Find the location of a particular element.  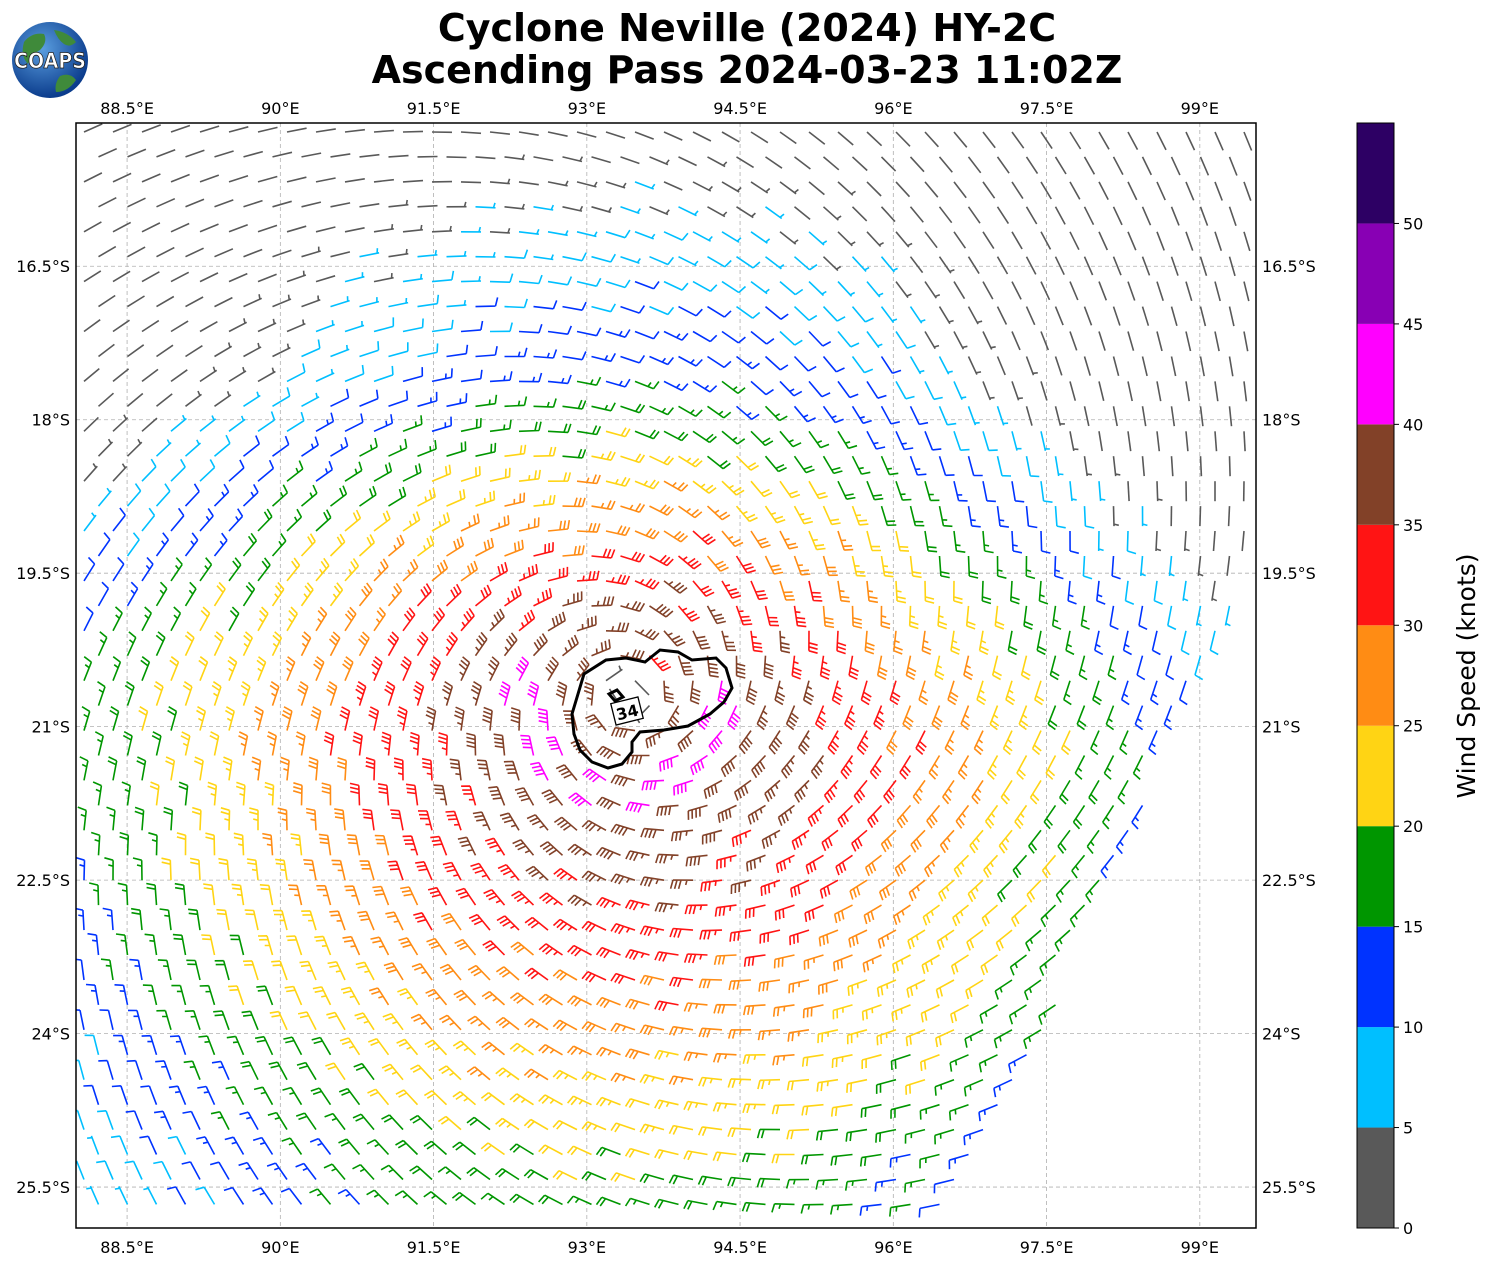

coaps-logo-icon: COAPS is located at coordinates (50, 60).